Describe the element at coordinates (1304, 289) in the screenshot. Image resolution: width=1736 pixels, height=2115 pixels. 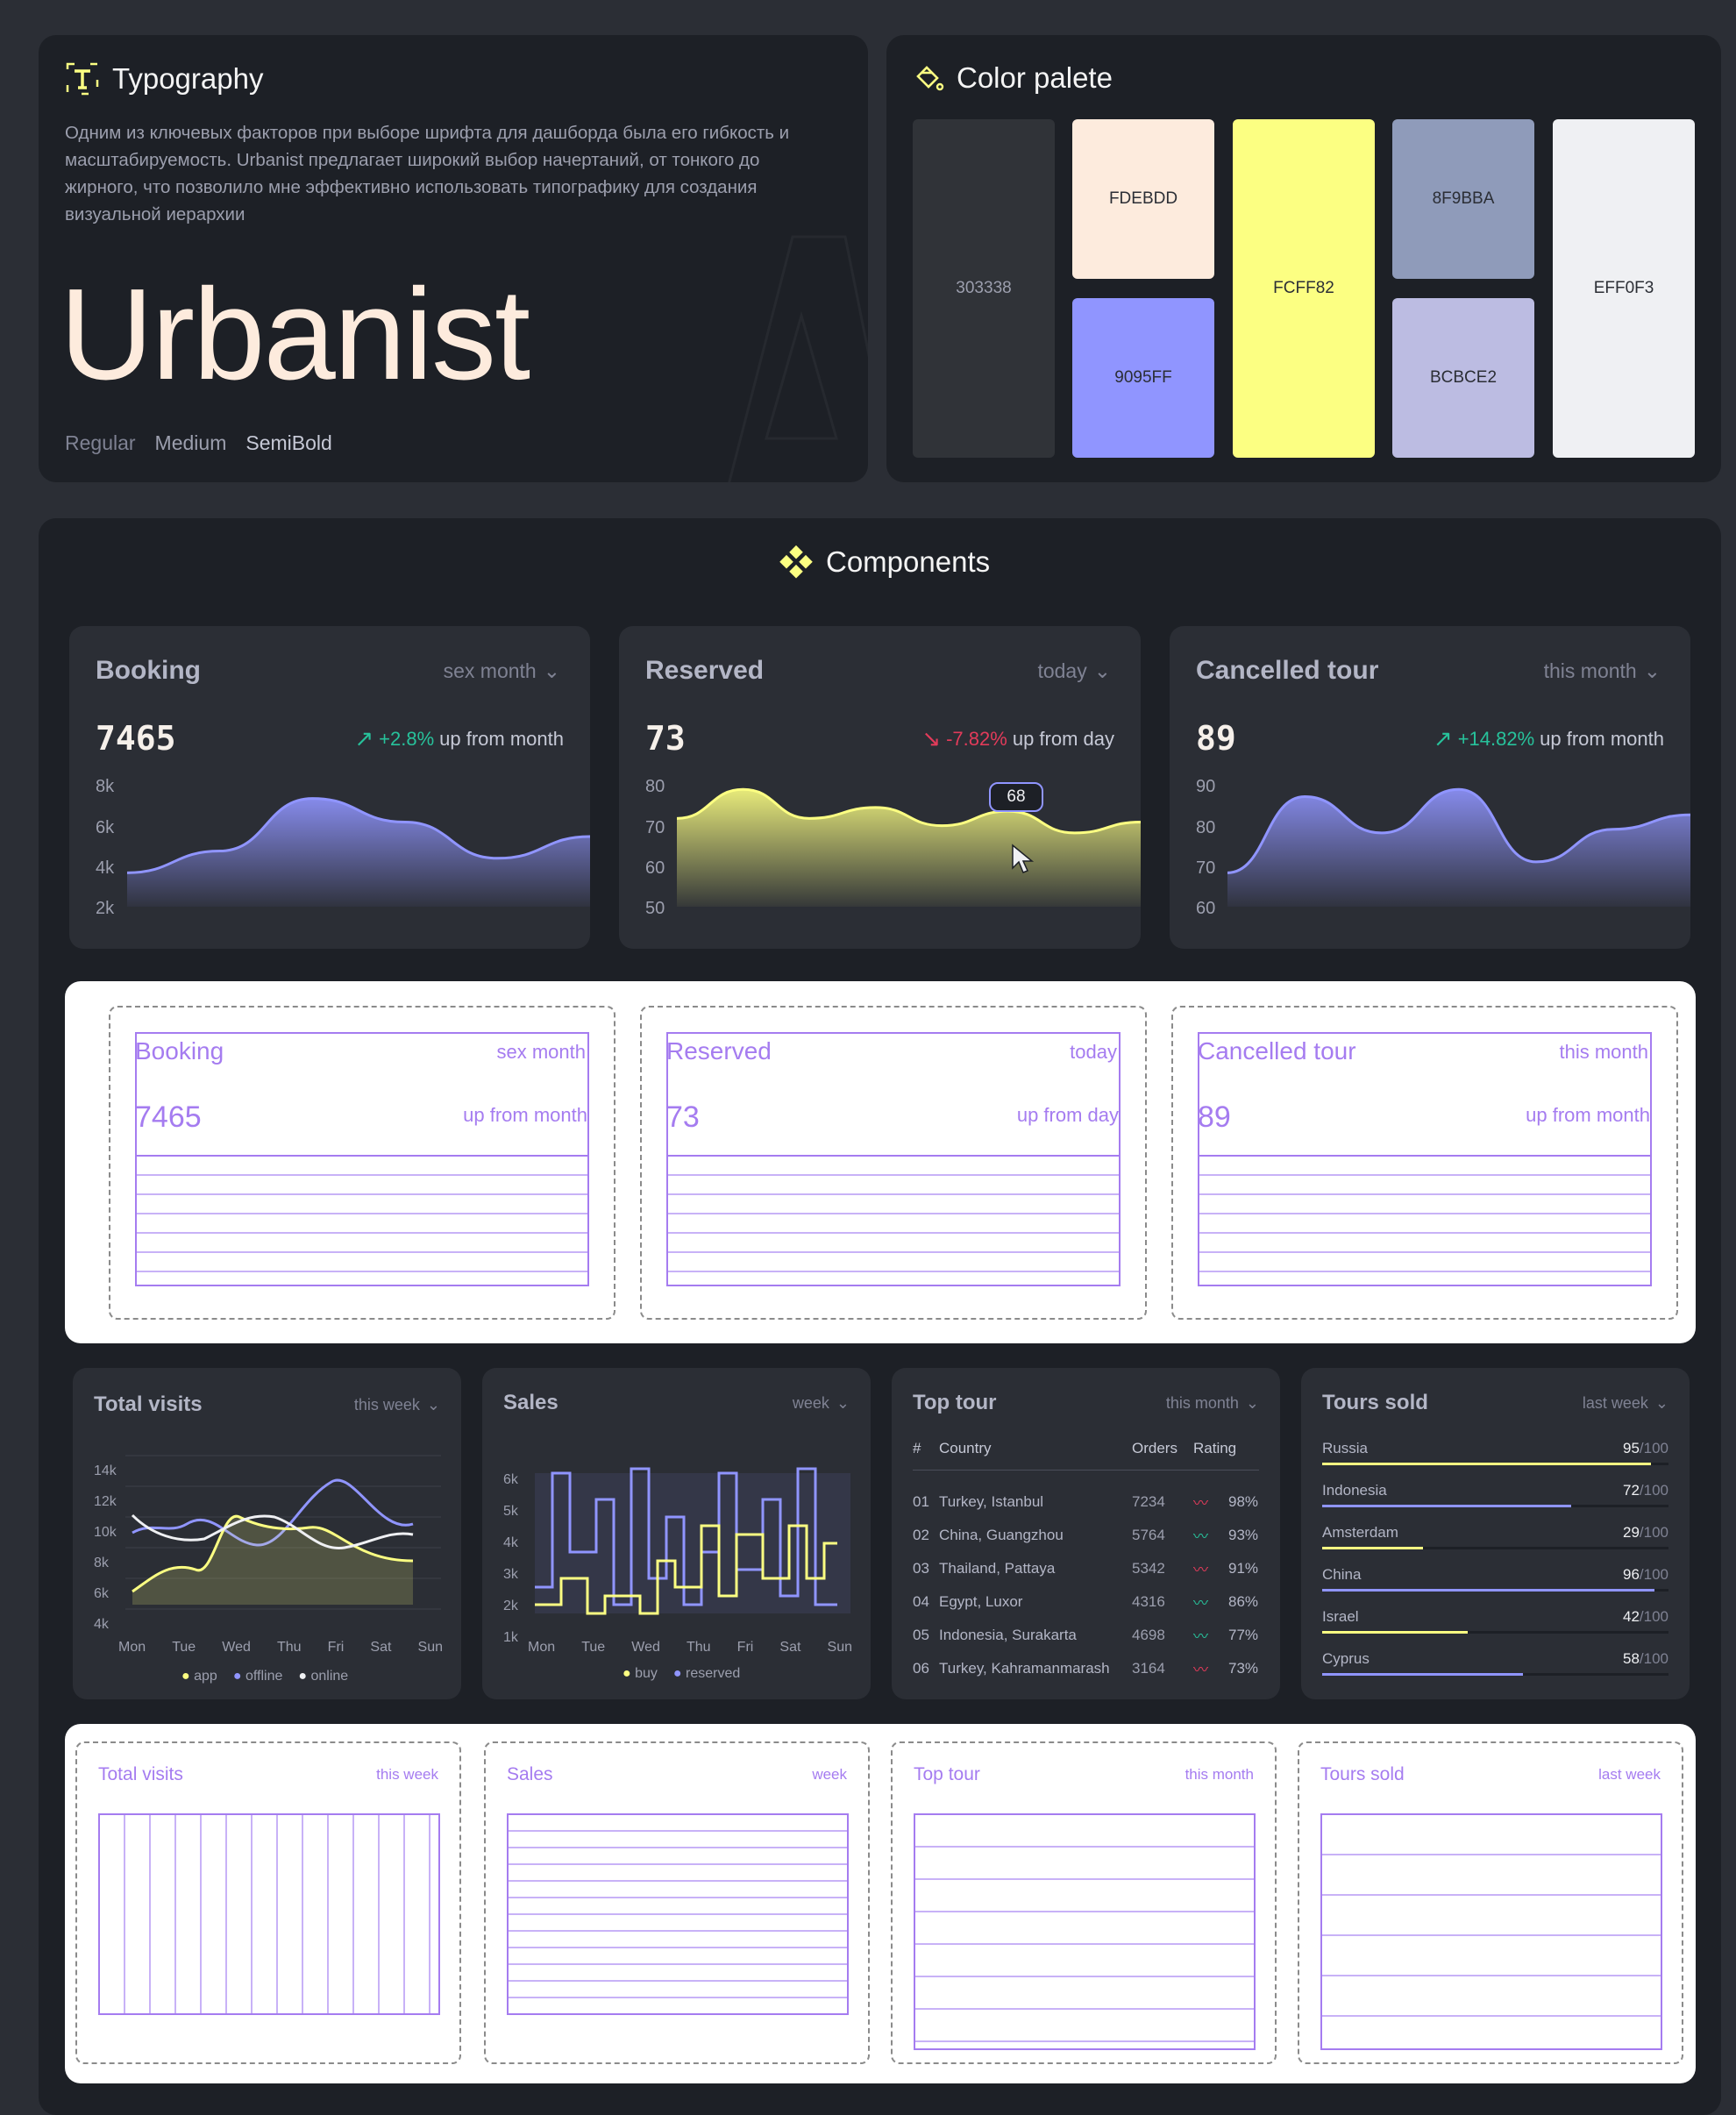
I see `swatch-fcff82: FCFF82` at that location.